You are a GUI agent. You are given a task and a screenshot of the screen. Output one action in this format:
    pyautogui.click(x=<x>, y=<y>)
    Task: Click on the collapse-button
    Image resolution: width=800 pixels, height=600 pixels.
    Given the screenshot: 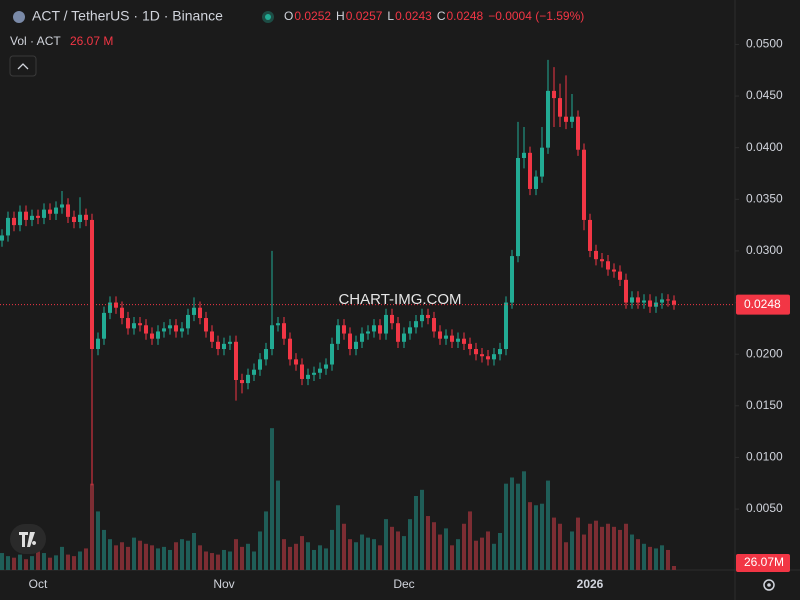 What is the action you would take?
    pyautogui.click(x=23, y=66)
    